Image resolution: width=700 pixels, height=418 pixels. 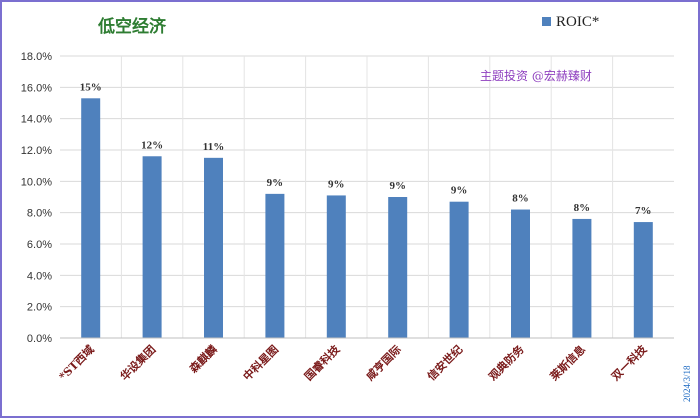 I want to click on x-tick-label: 中科星图, so click(x=260, y=362).